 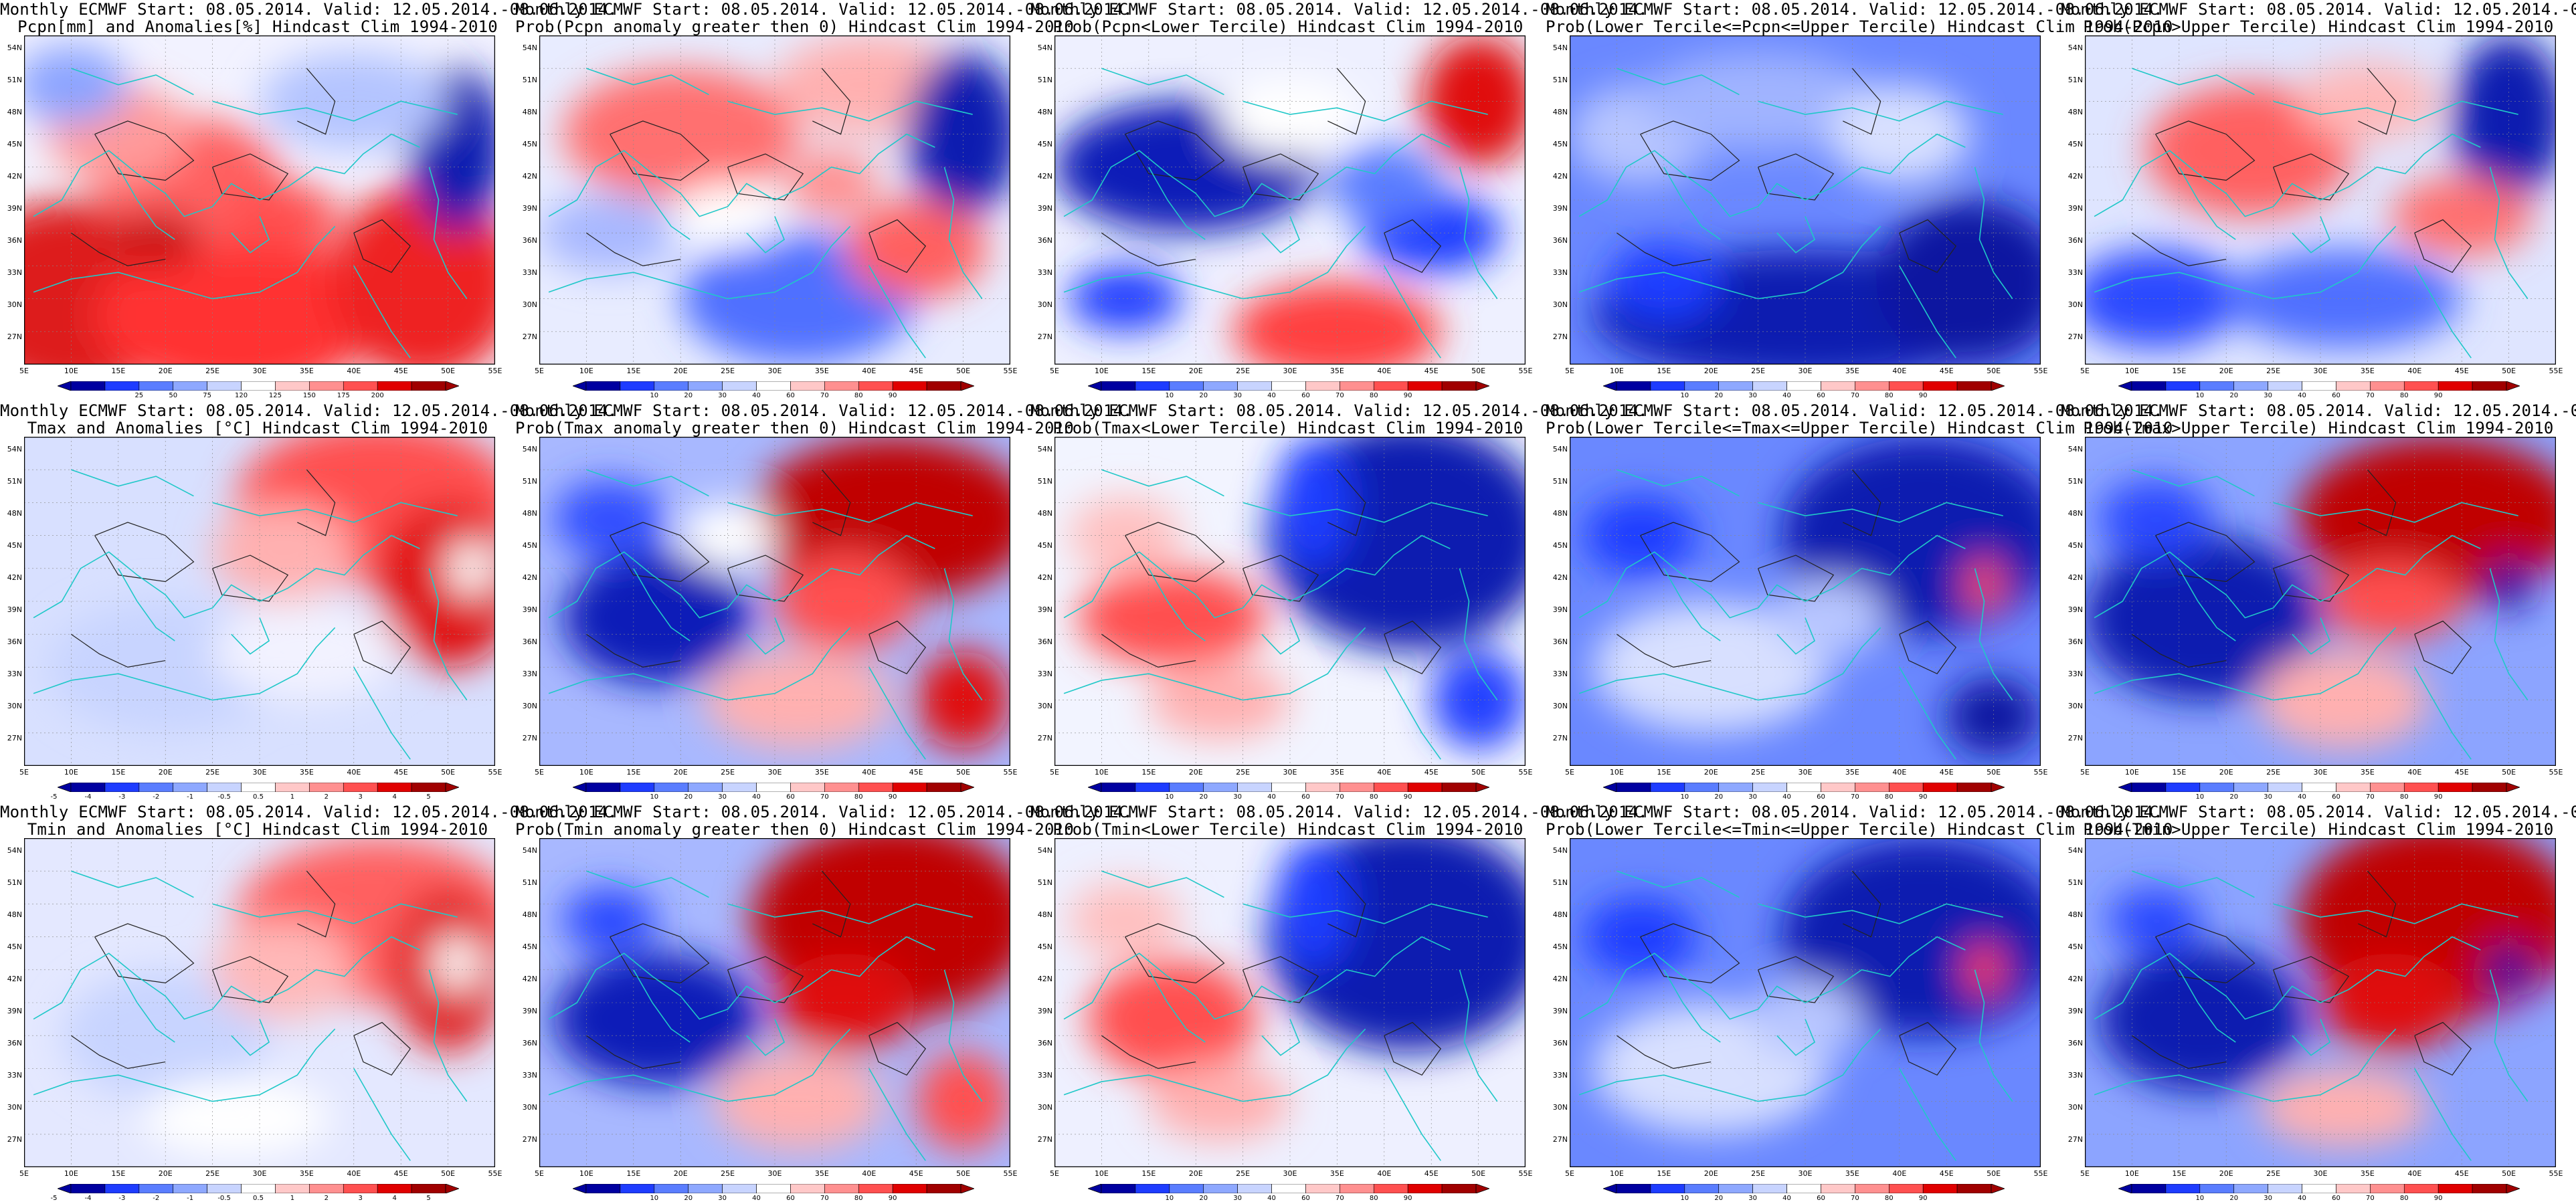 I want to click on colorbar-label: 90, so click(x=1407, y=797).